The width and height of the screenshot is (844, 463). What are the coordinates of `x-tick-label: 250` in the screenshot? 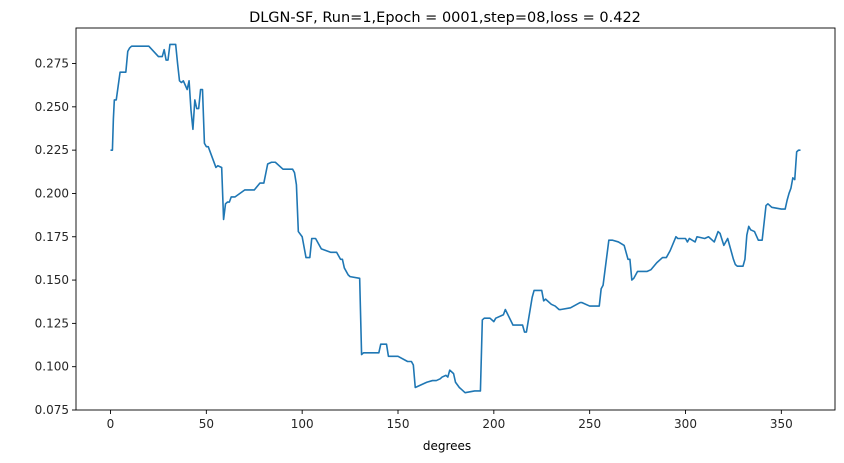 It's located at (589, 424).